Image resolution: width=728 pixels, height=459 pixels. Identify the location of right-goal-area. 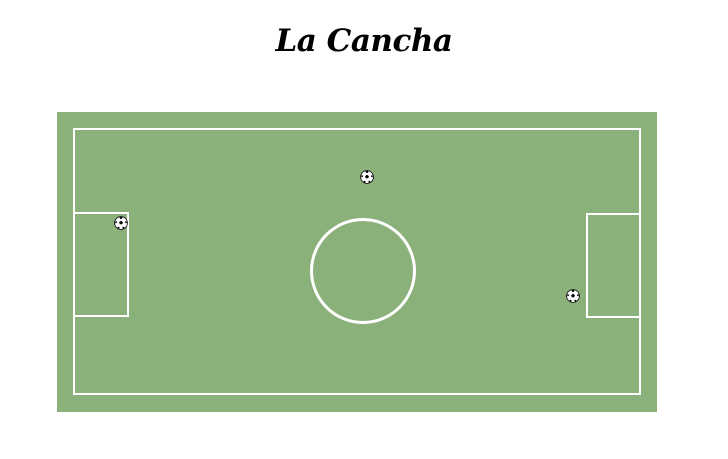
(613, 265).